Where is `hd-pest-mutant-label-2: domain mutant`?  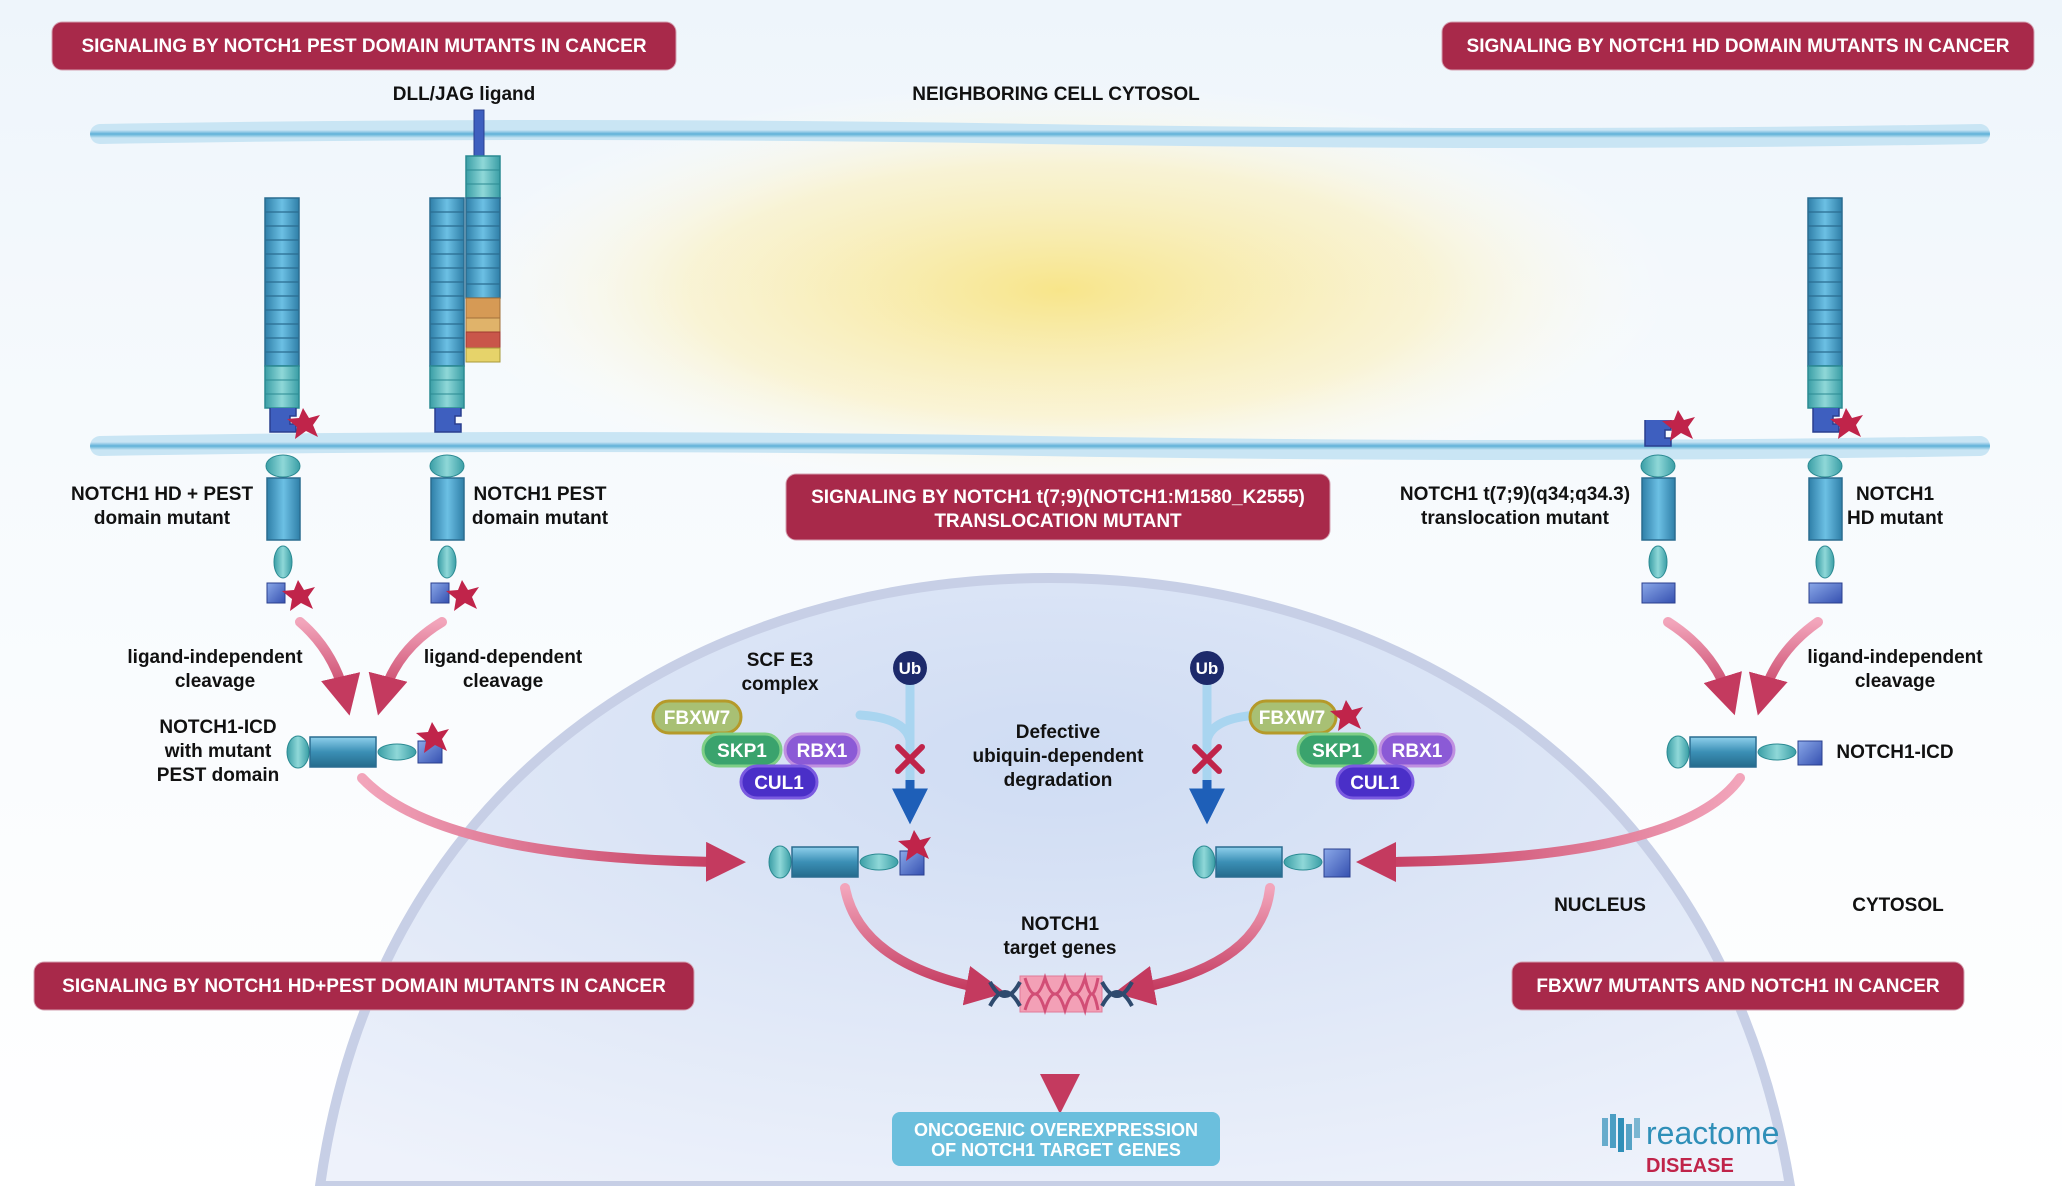
hd-pest-mutant-label-2: domain mutant is located at coordinates (162, 518).